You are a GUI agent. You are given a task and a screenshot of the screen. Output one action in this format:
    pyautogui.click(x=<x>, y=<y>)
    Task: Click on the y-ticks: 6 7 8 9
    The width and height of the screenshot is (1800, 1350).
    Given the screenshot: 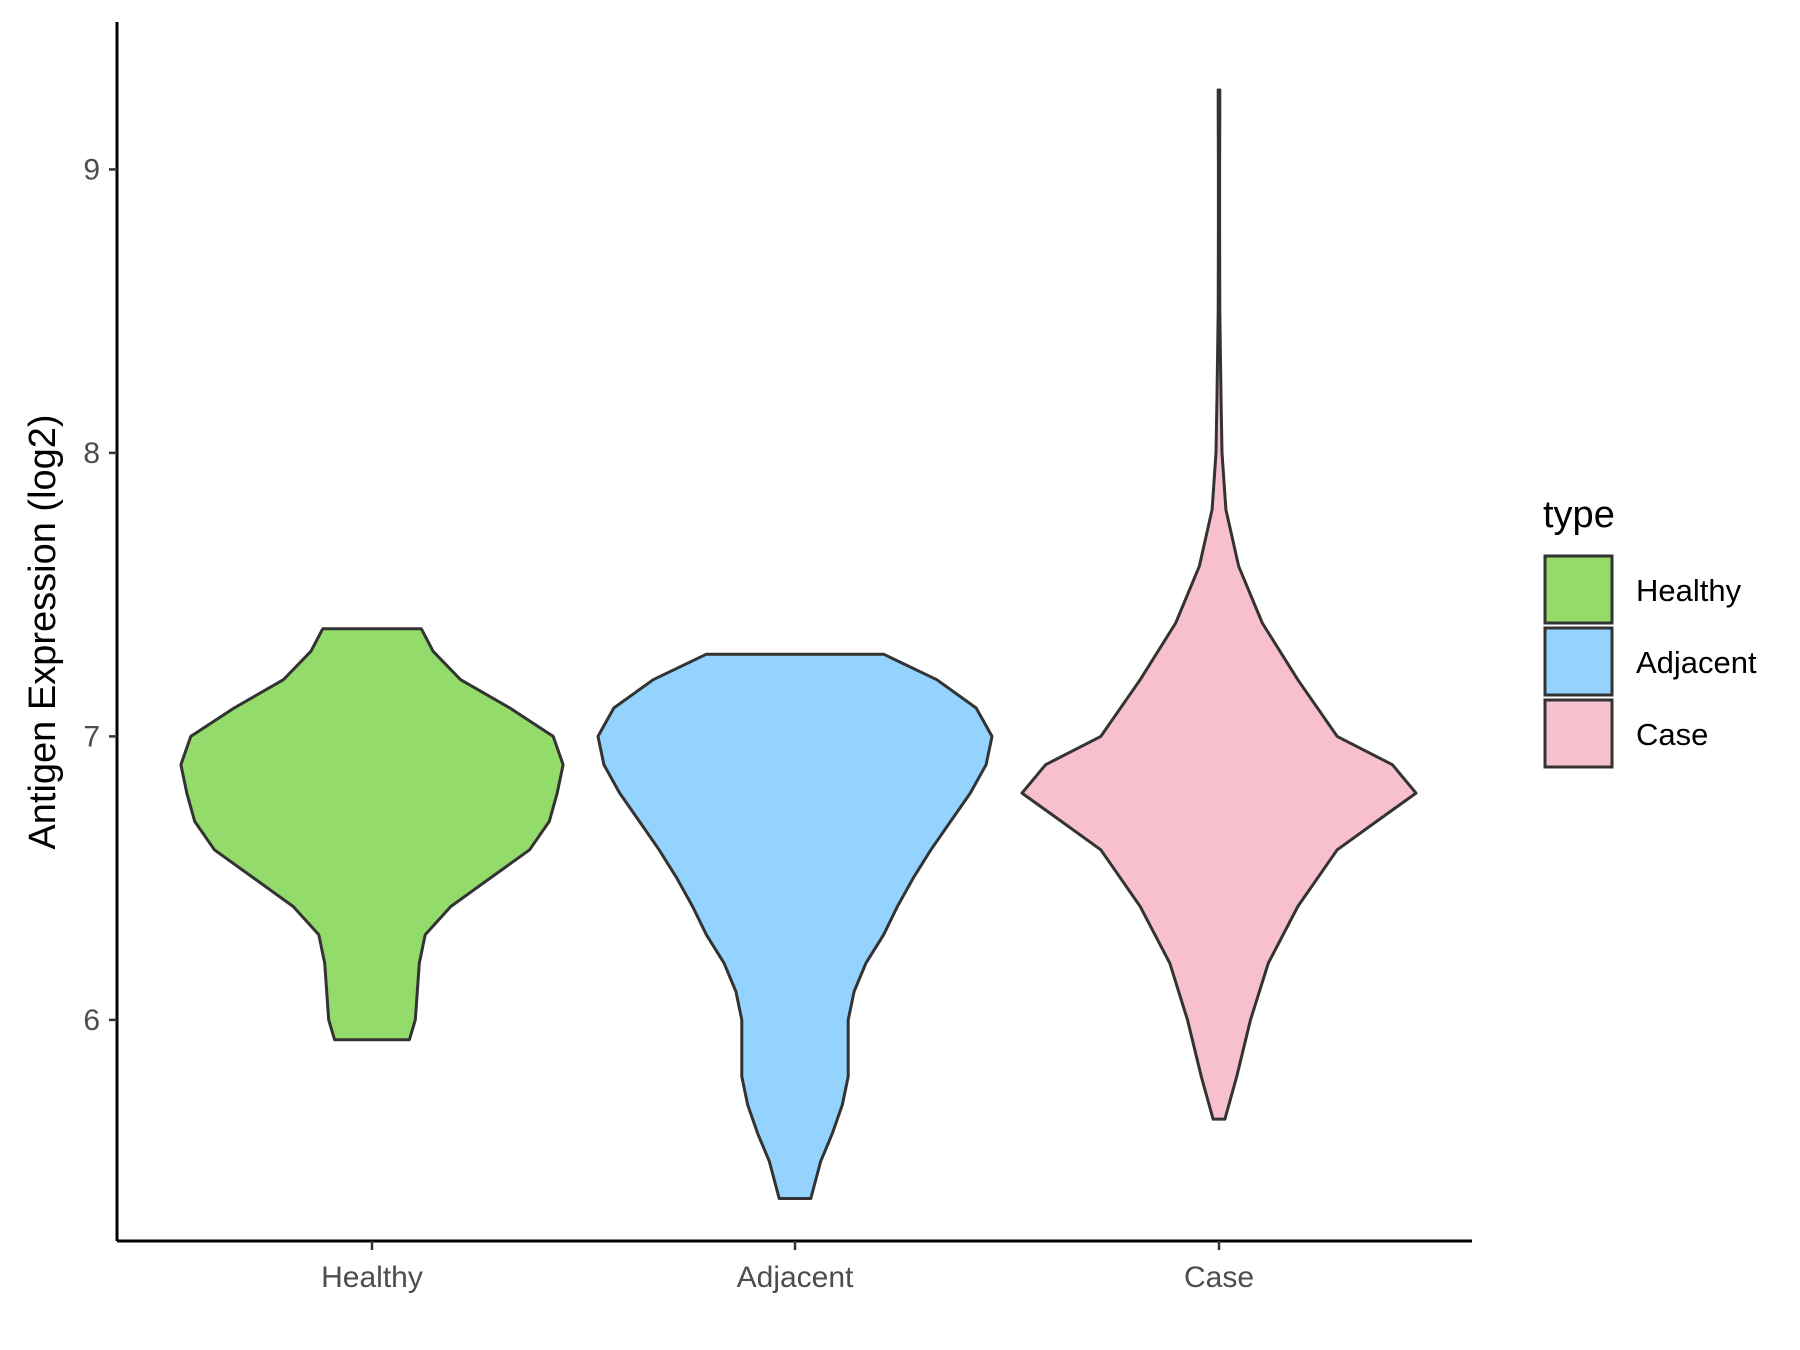 What is the action you would take?
    pyautogui.click(x=100, y=595)
    